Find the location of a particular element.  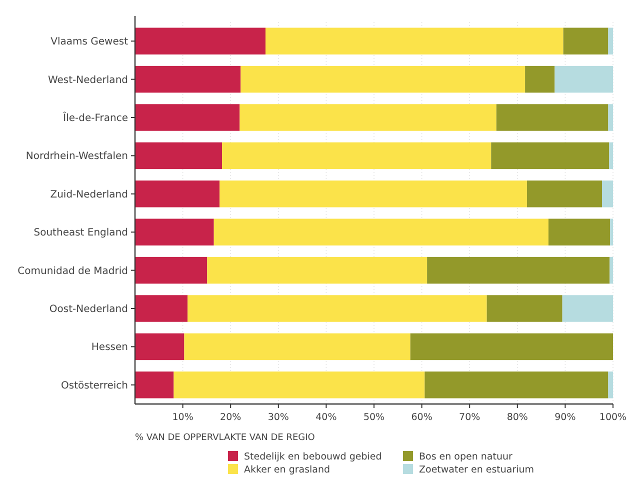

y-tick-label: Nordrhein-Westfalen is located at coordinates (77, 156).